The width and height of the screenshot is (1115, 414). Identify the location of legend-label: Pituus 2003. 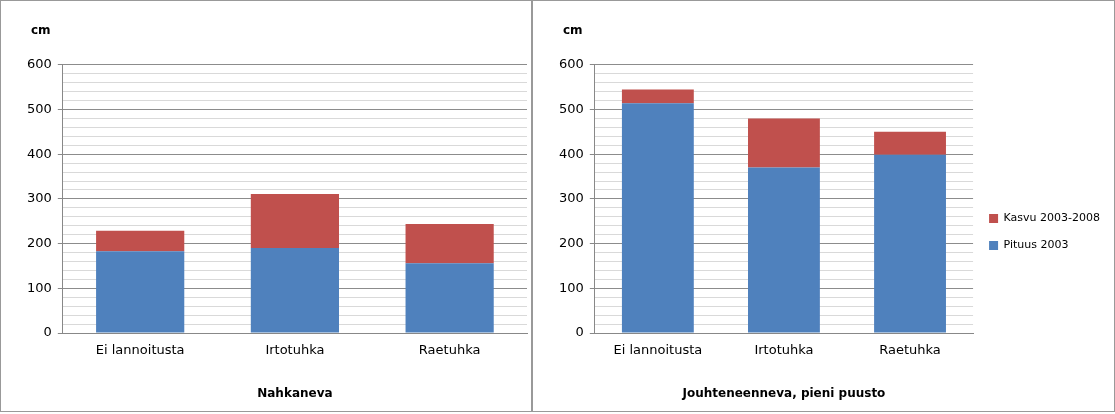
(1036, 245).